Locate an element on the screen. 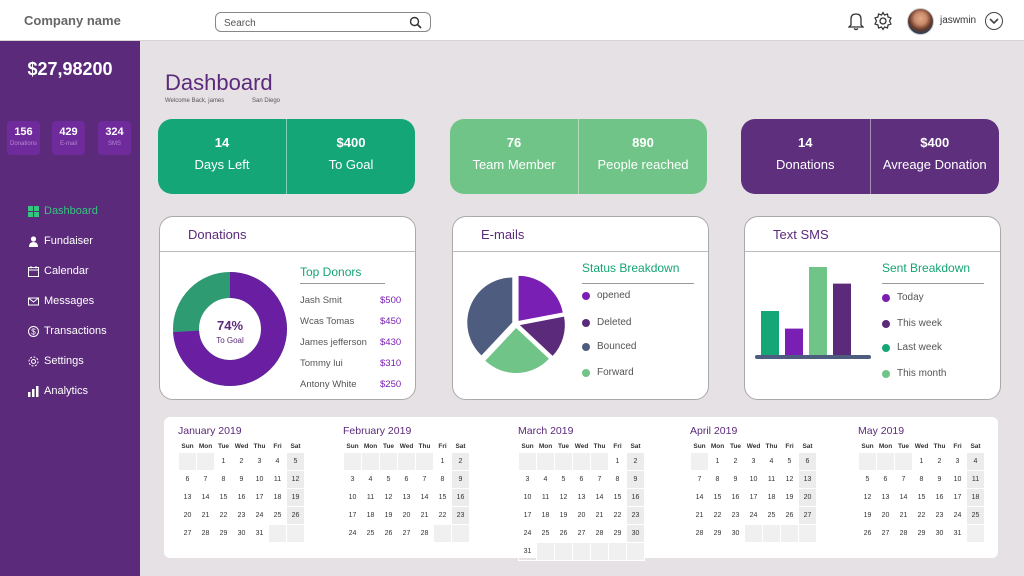 This screenshot has height=576, width=1024. avatar is located at coordinates (920, 21).